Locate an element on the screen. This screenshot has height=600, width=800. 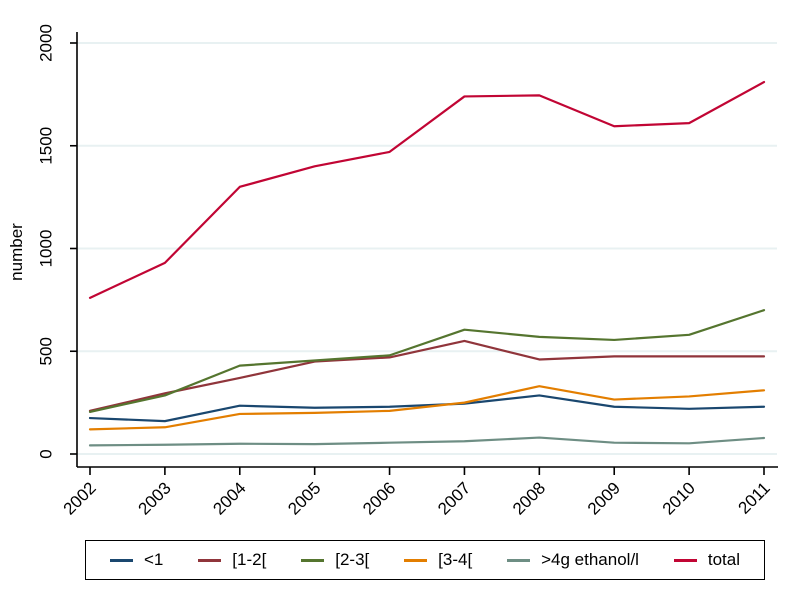
svg-text: 2004 is located at coordinates (229, 498).